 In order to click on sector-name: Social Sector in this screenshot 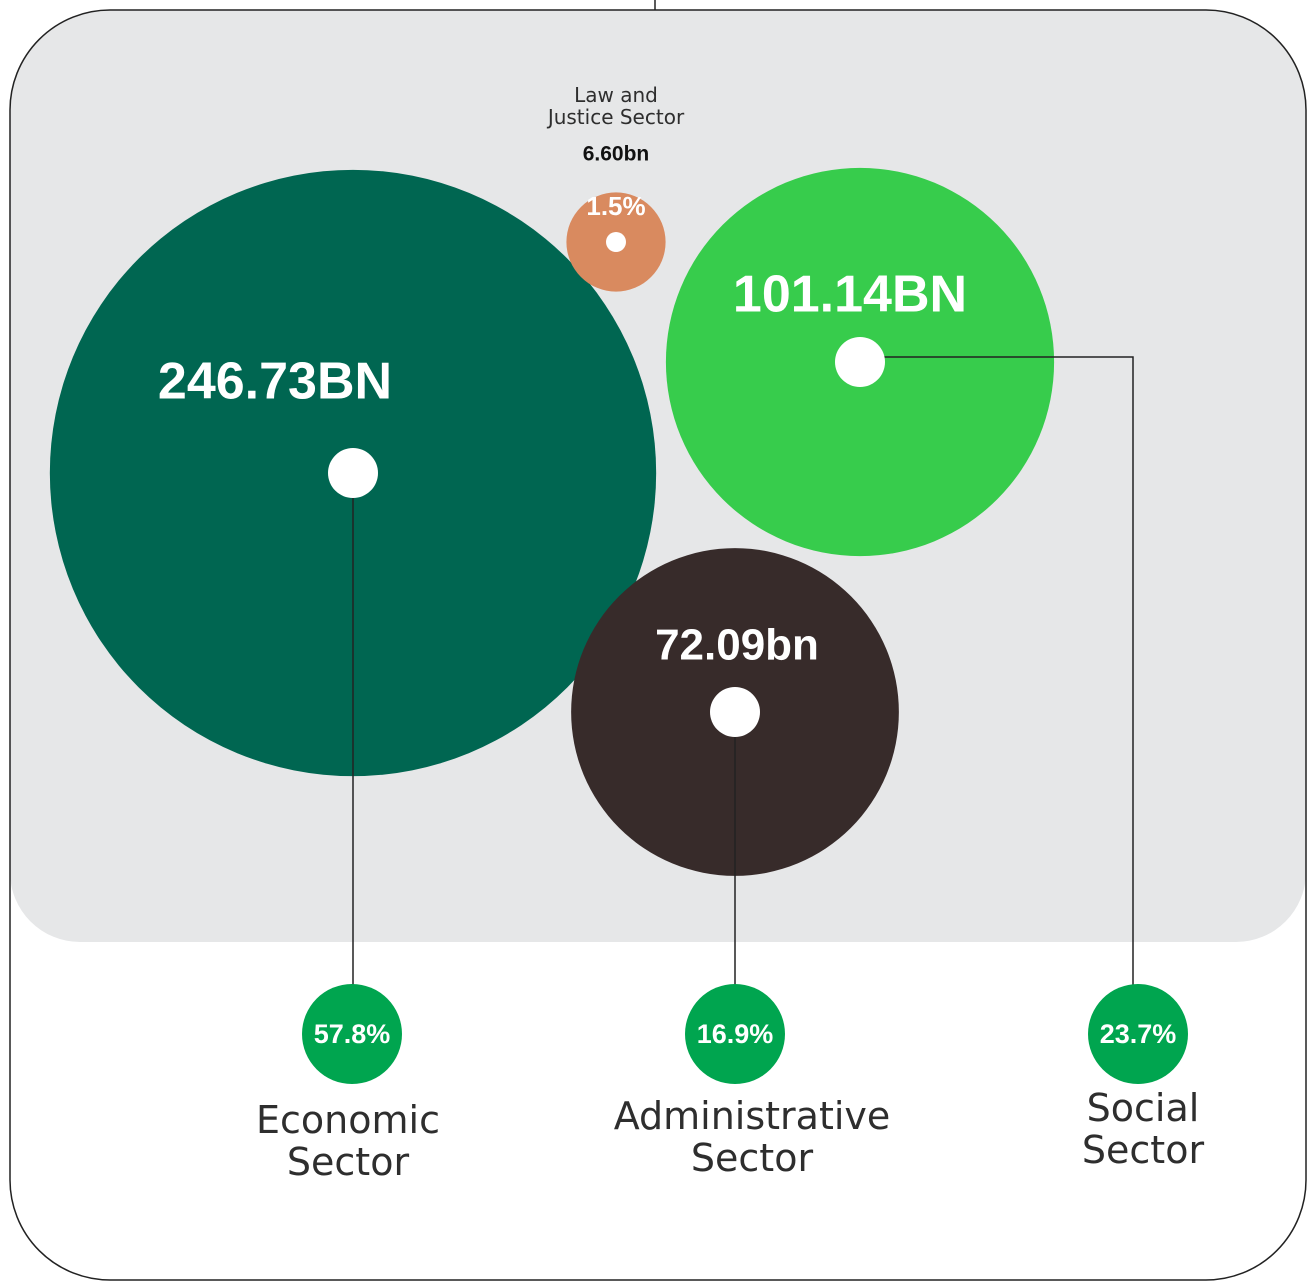, I will do `click(1143, 1129)`.